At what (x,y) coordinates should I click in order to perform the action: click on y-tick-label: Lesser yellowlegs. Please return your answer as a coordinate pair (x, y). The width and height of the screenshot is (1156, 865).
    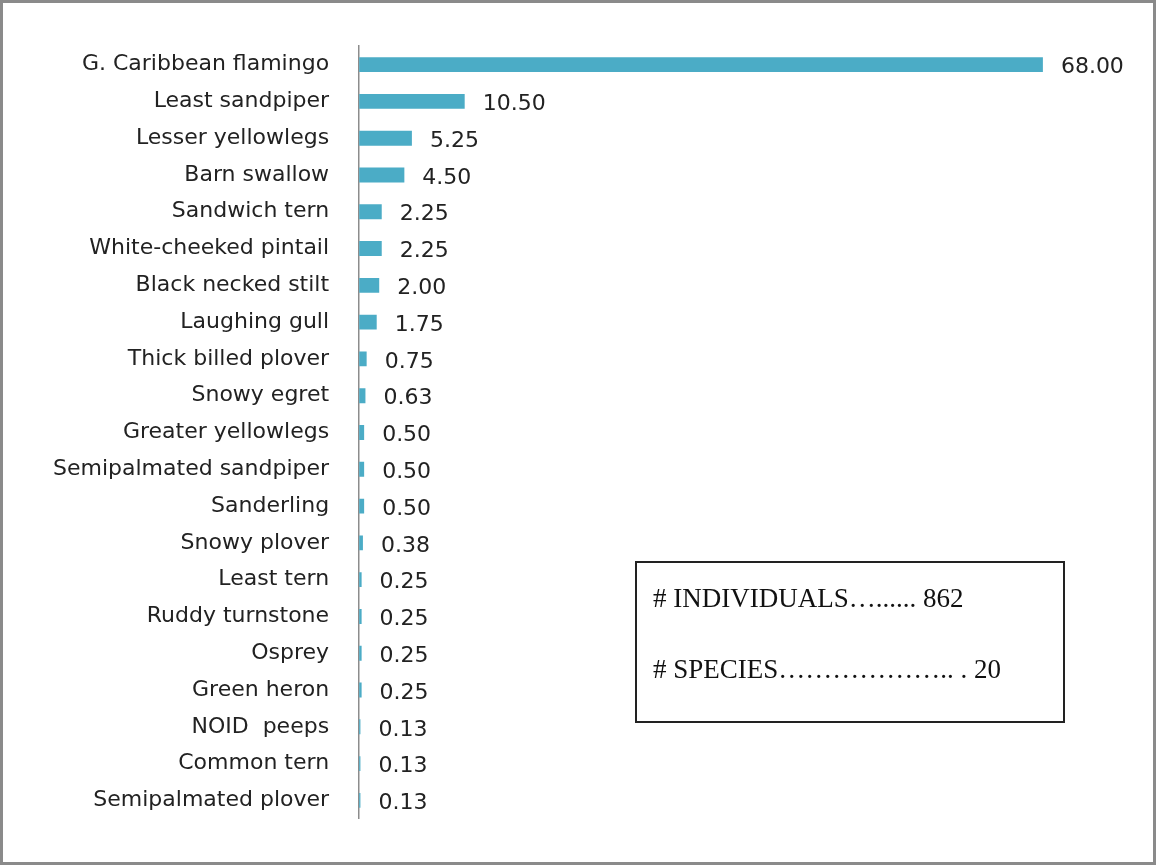
    Looking at the image, I should click on (232, 136).